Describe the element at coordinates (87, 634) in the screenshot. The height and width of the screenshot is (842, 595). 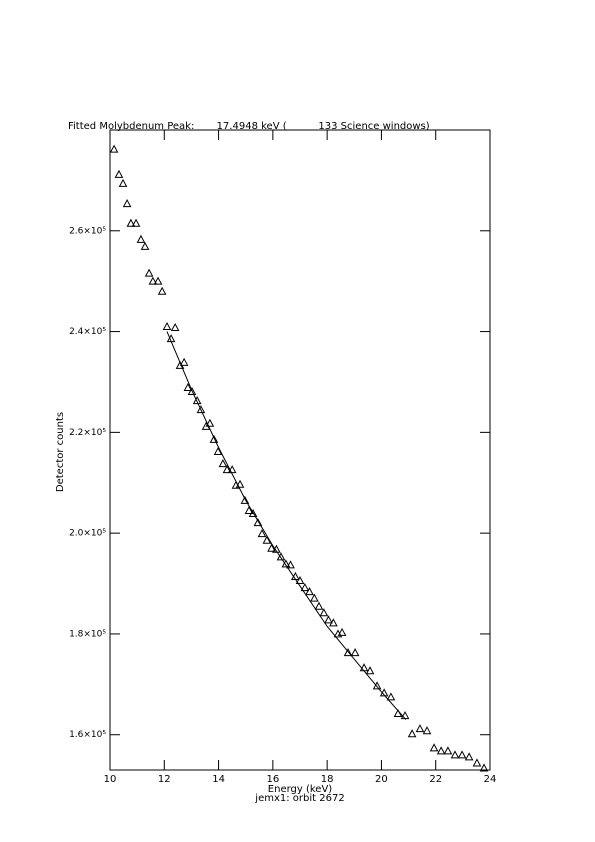
I see `y-tick-label: 1.8×10⁵` at that location.